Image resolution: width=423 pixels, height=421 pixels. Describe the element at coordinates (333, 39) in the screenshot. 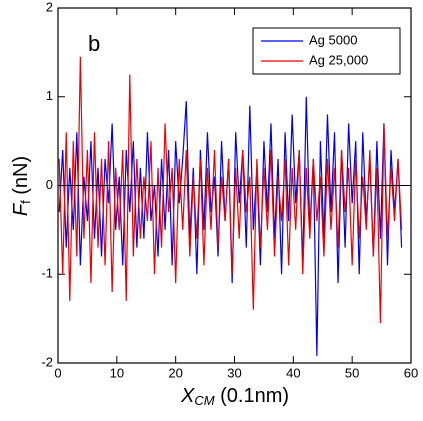

I see `legend-label: Ag 5000` at that location.